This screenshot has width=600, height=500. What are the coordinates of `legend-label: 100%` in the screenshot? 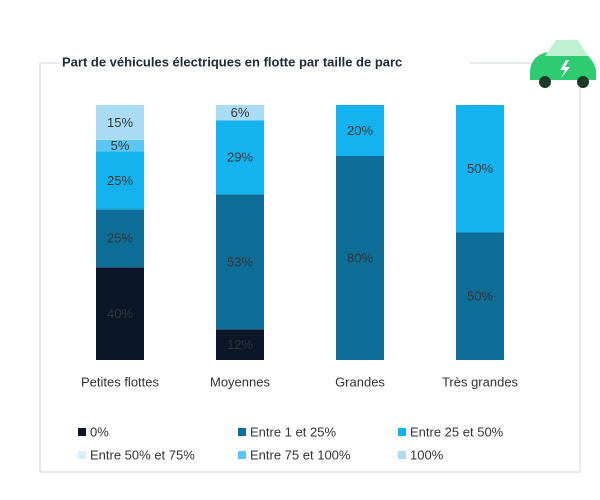 It's located at (427, 454).